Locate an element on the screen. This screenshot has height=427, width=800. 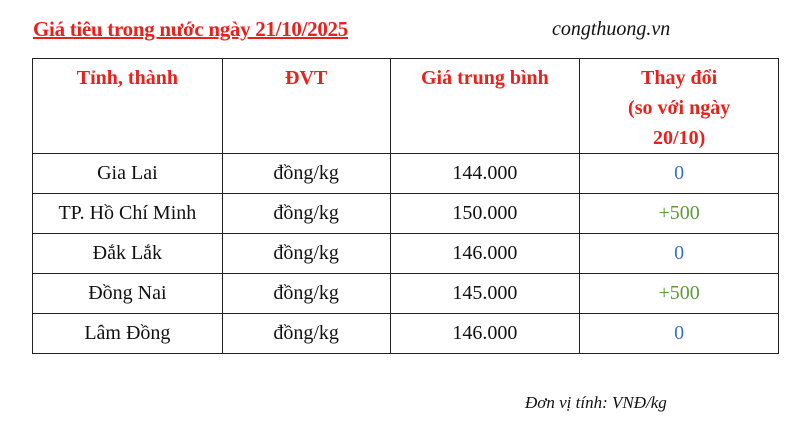
table-row: Đắk Lắk đồng/kg 146.000 0 is located at coordinates (405, 253).